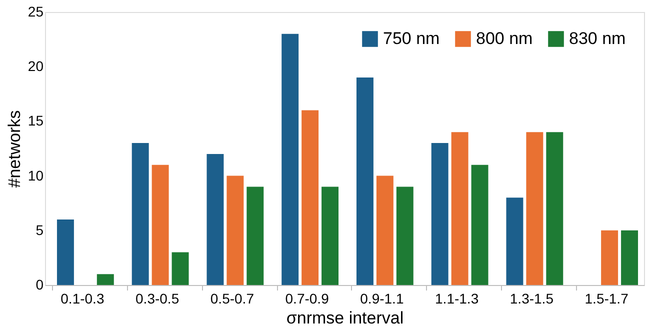 Image resolution: width=649 pixels, height=331 pixels. Describe the element at coordinates (232, 298) in the screenshot. I see `x-tick-label: 0.5-0.7` at that location.